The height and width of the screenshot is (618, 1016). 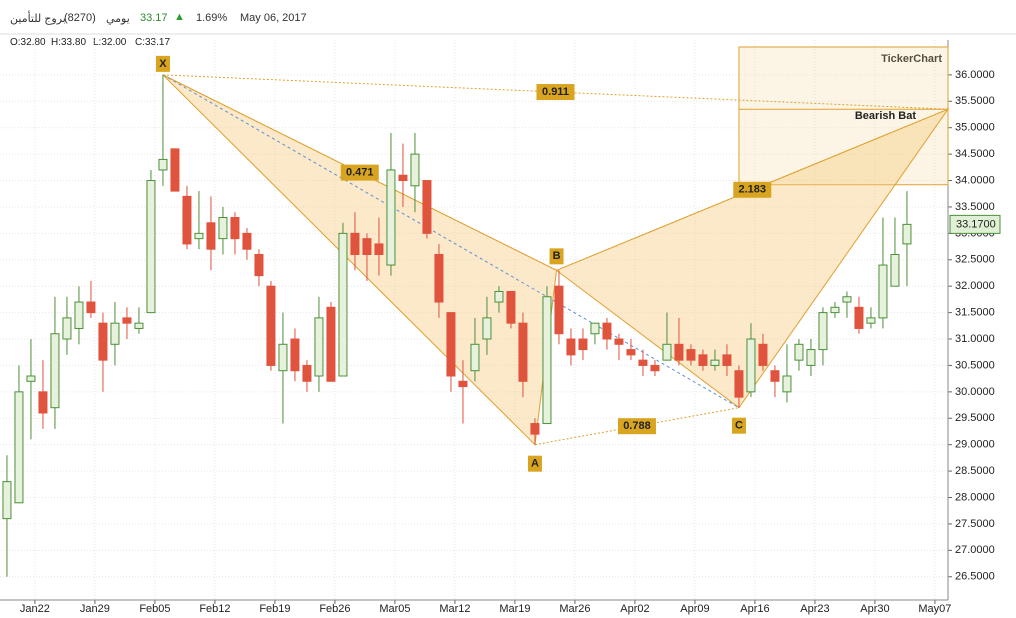 What do you see at coordinates (38, 19) in the screenshot?
I see `stock-name: بروج للتأمين` at bounding box center [38, 19].